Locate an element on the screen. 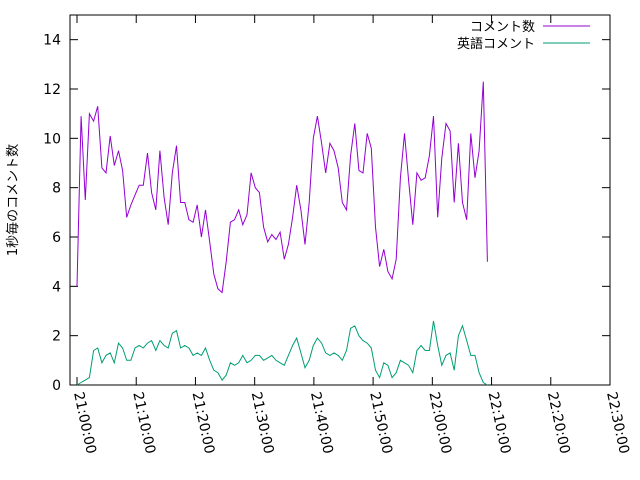  x-tick-label: 22:00:00 is located at coordinates (439, 423).